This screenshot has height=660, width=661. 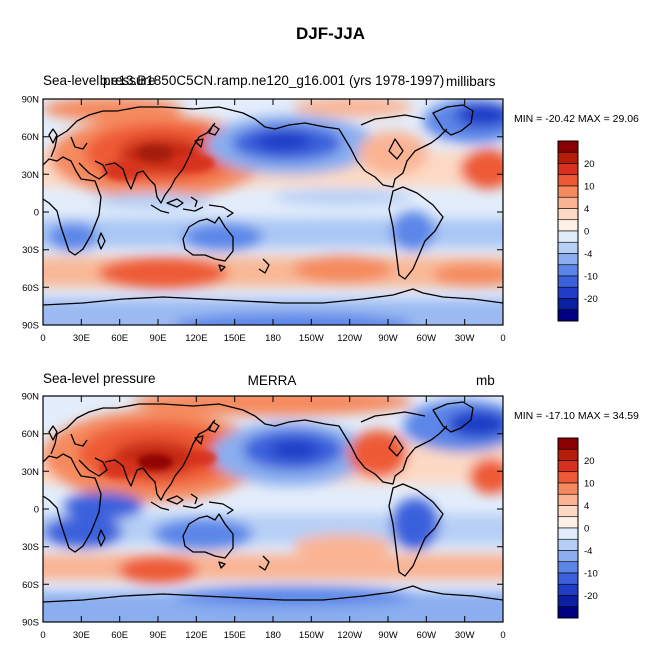 I want to click on panel-1-left-title: Sea-level pressure, so click(x=99, y=80).